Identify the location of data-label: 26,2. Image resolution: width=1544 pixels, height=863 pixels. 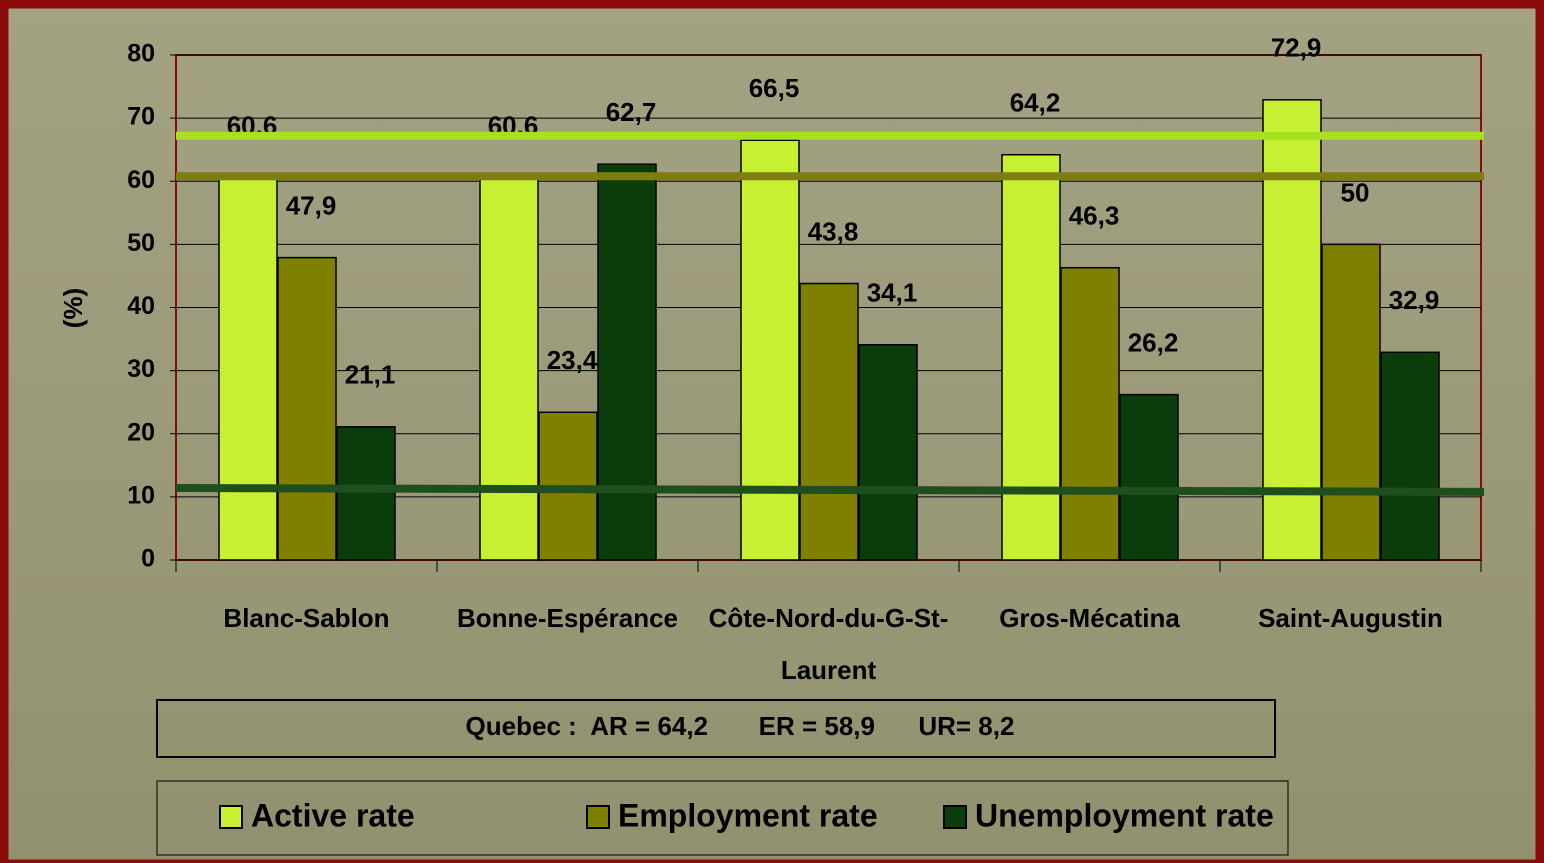
(1153, 342).